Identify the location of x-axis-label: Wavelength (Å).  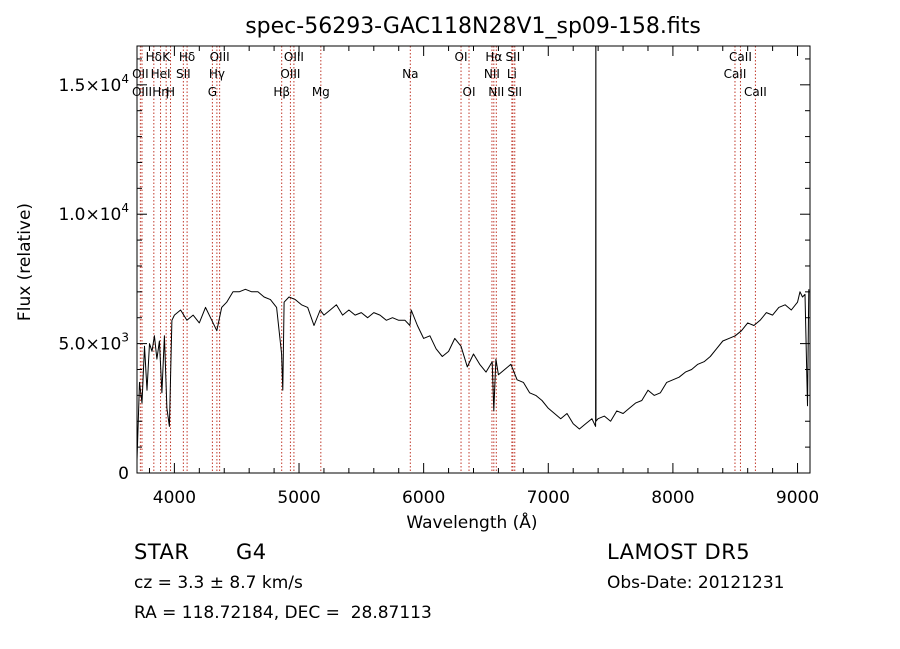
(471, 522).